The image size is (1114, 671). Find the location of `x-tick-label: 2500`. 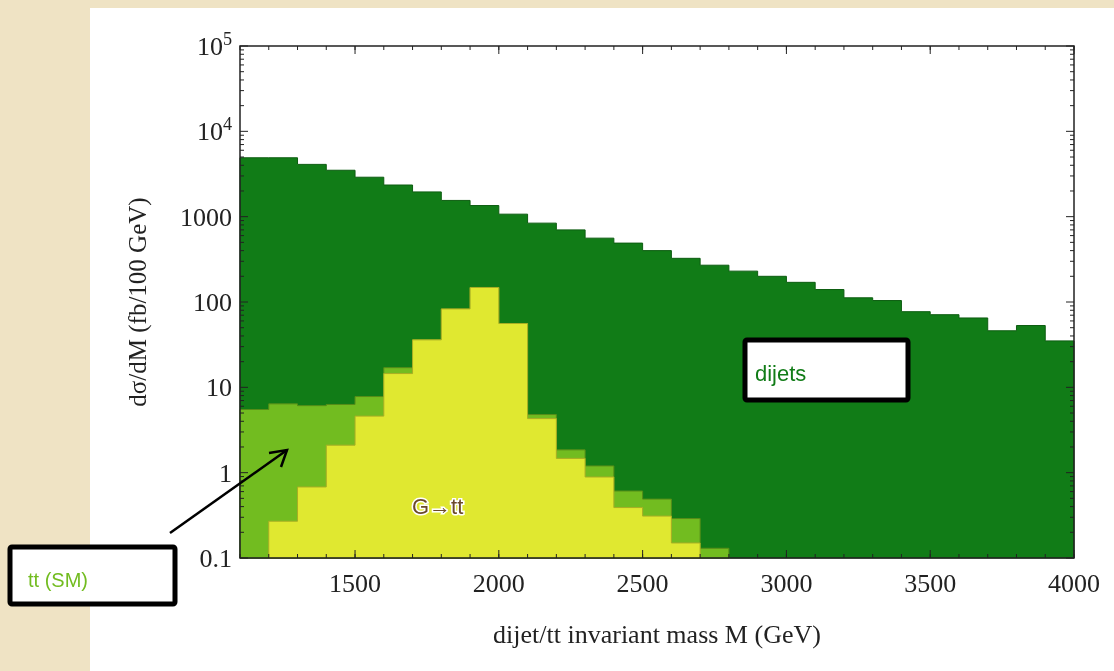

x-tick-label: 2500 is located at coordinates (642, 583).